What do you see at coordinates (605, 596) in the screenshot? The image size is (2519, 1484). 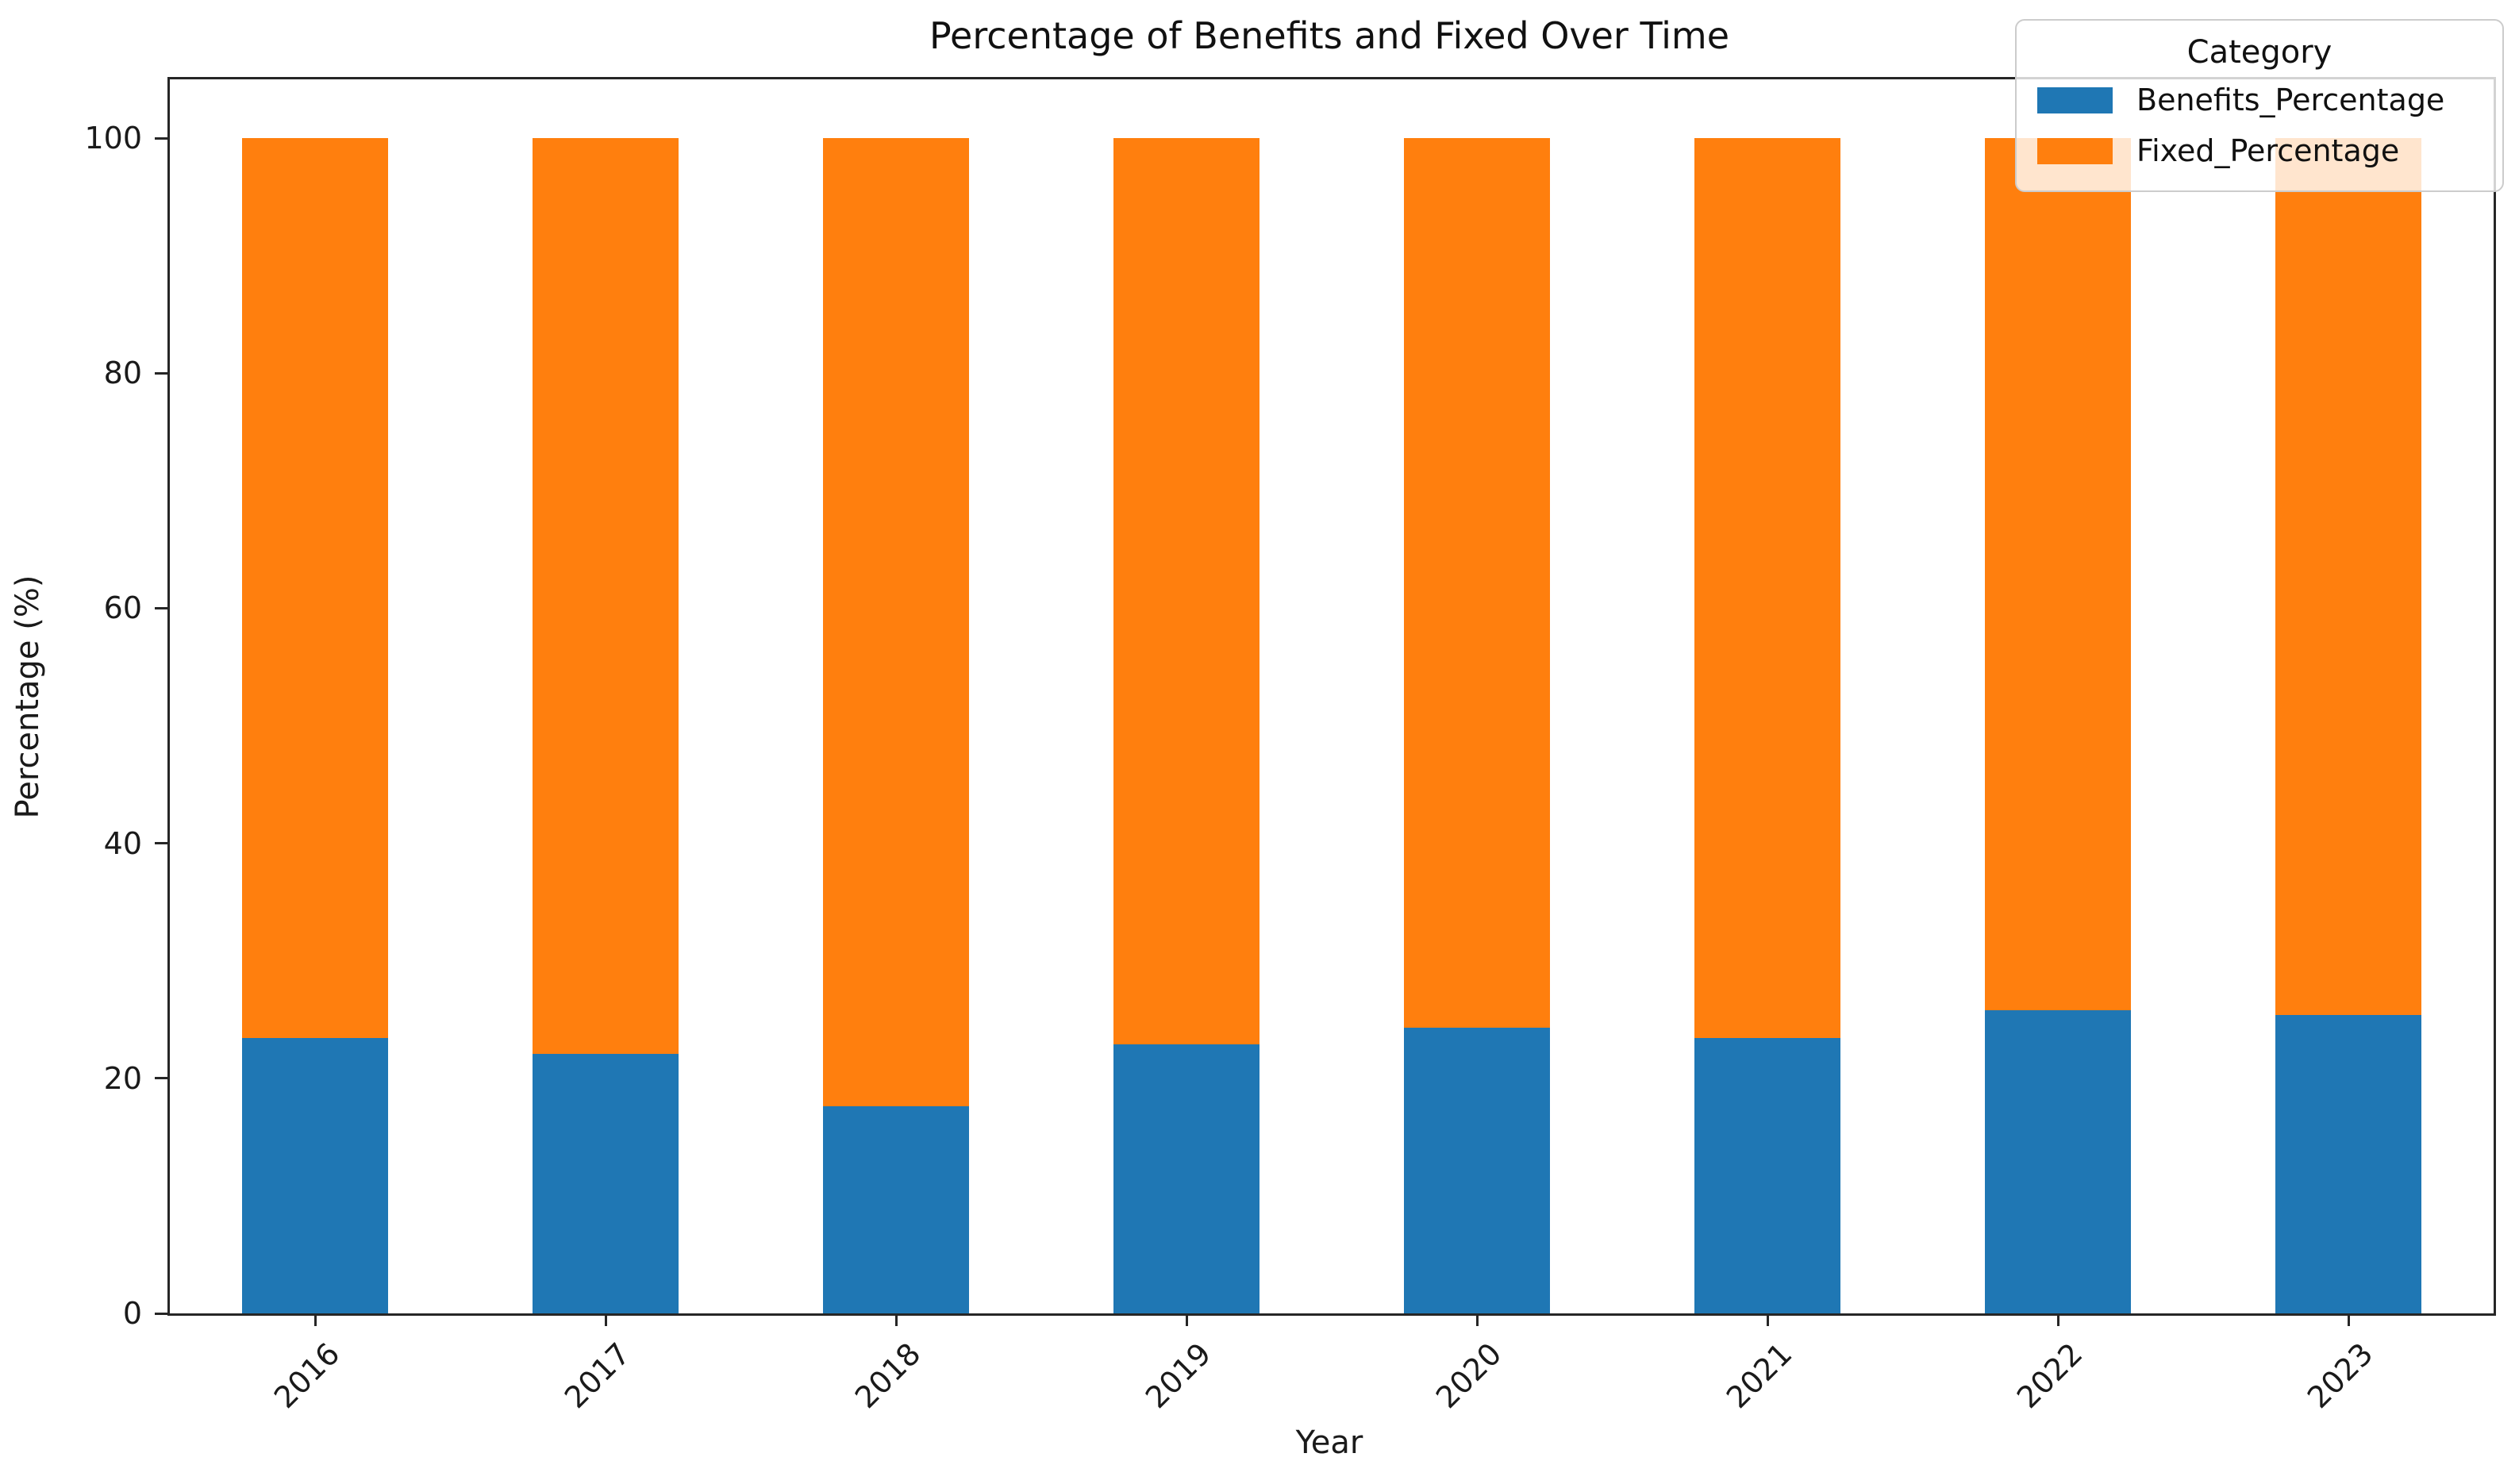 I see `bar-2017-fixed_percentage` at bounding box center [605, 596].